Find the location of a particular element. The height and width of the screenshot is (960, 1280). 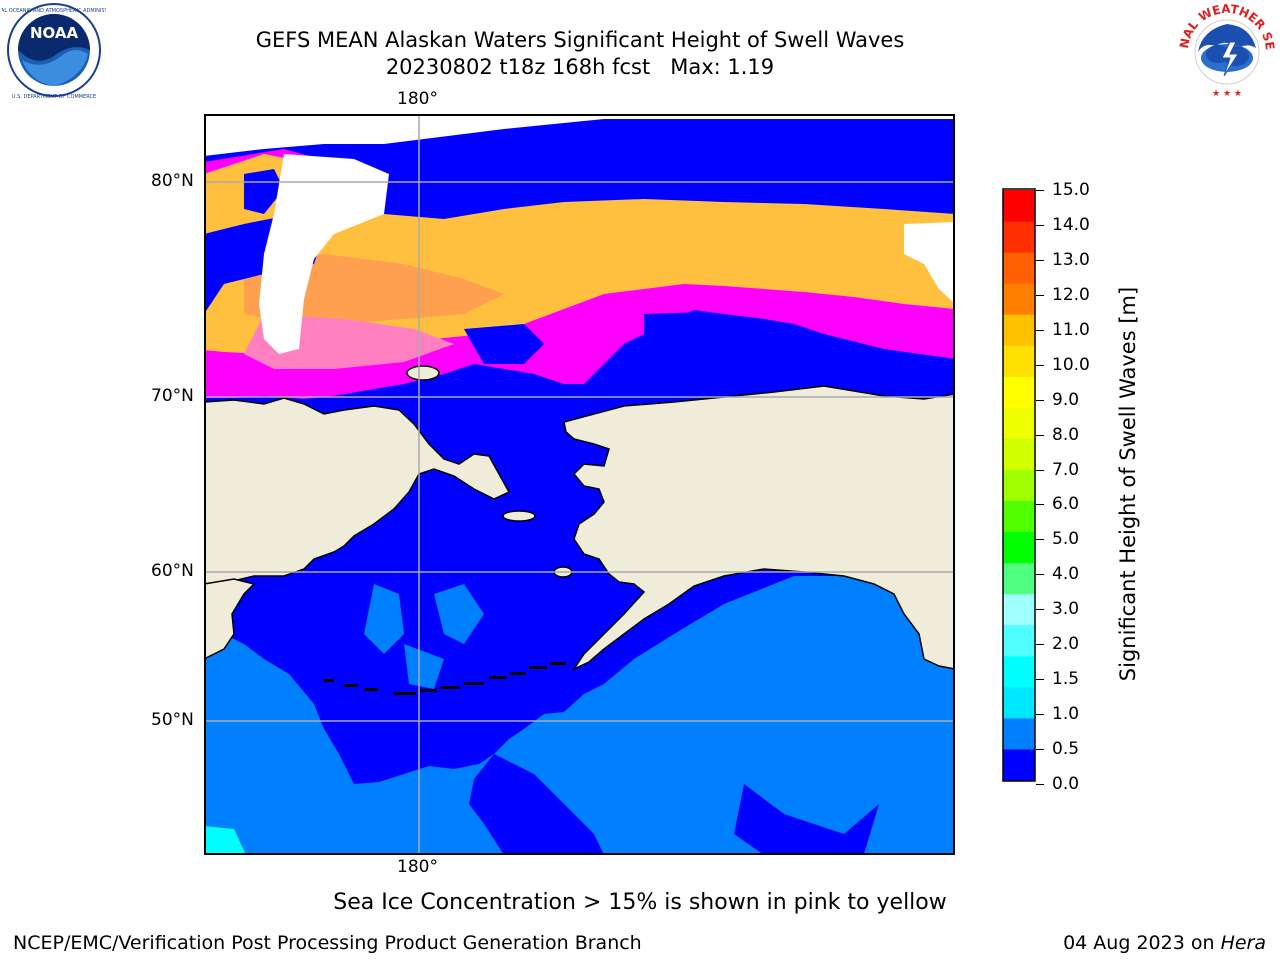

lat-label-70: 70°N is located at coordinates (172, 396).